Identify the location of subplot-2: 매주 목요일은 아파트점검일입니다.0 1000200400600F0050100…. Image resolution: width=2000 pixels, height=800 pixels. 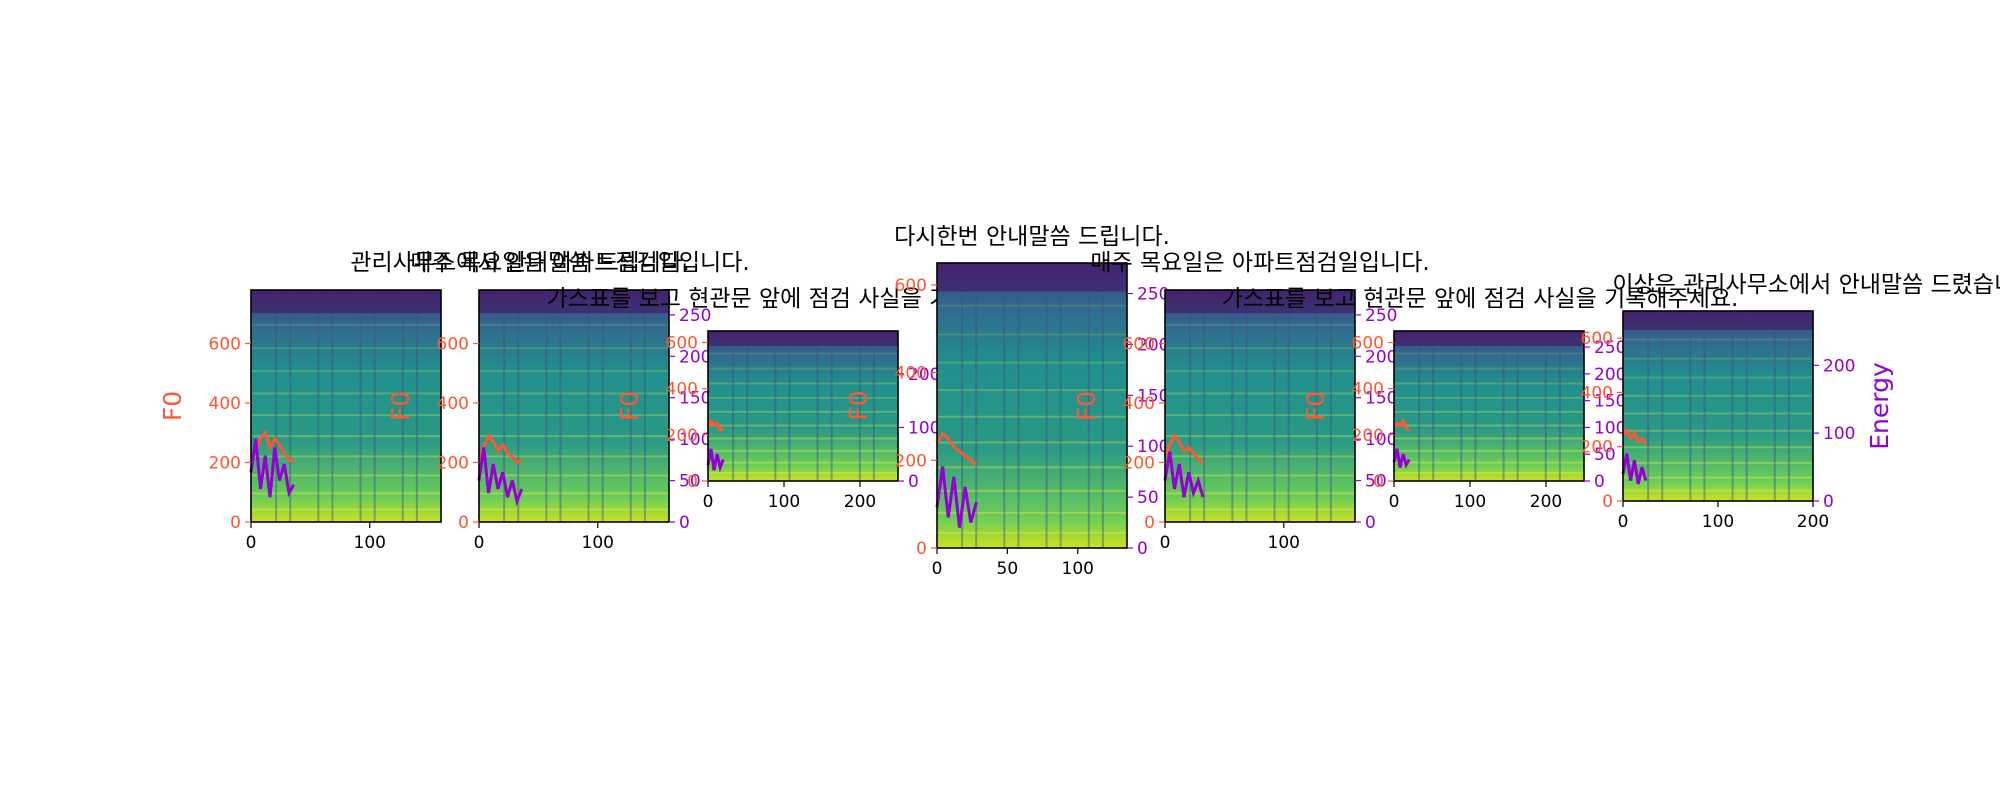
(568, 401).